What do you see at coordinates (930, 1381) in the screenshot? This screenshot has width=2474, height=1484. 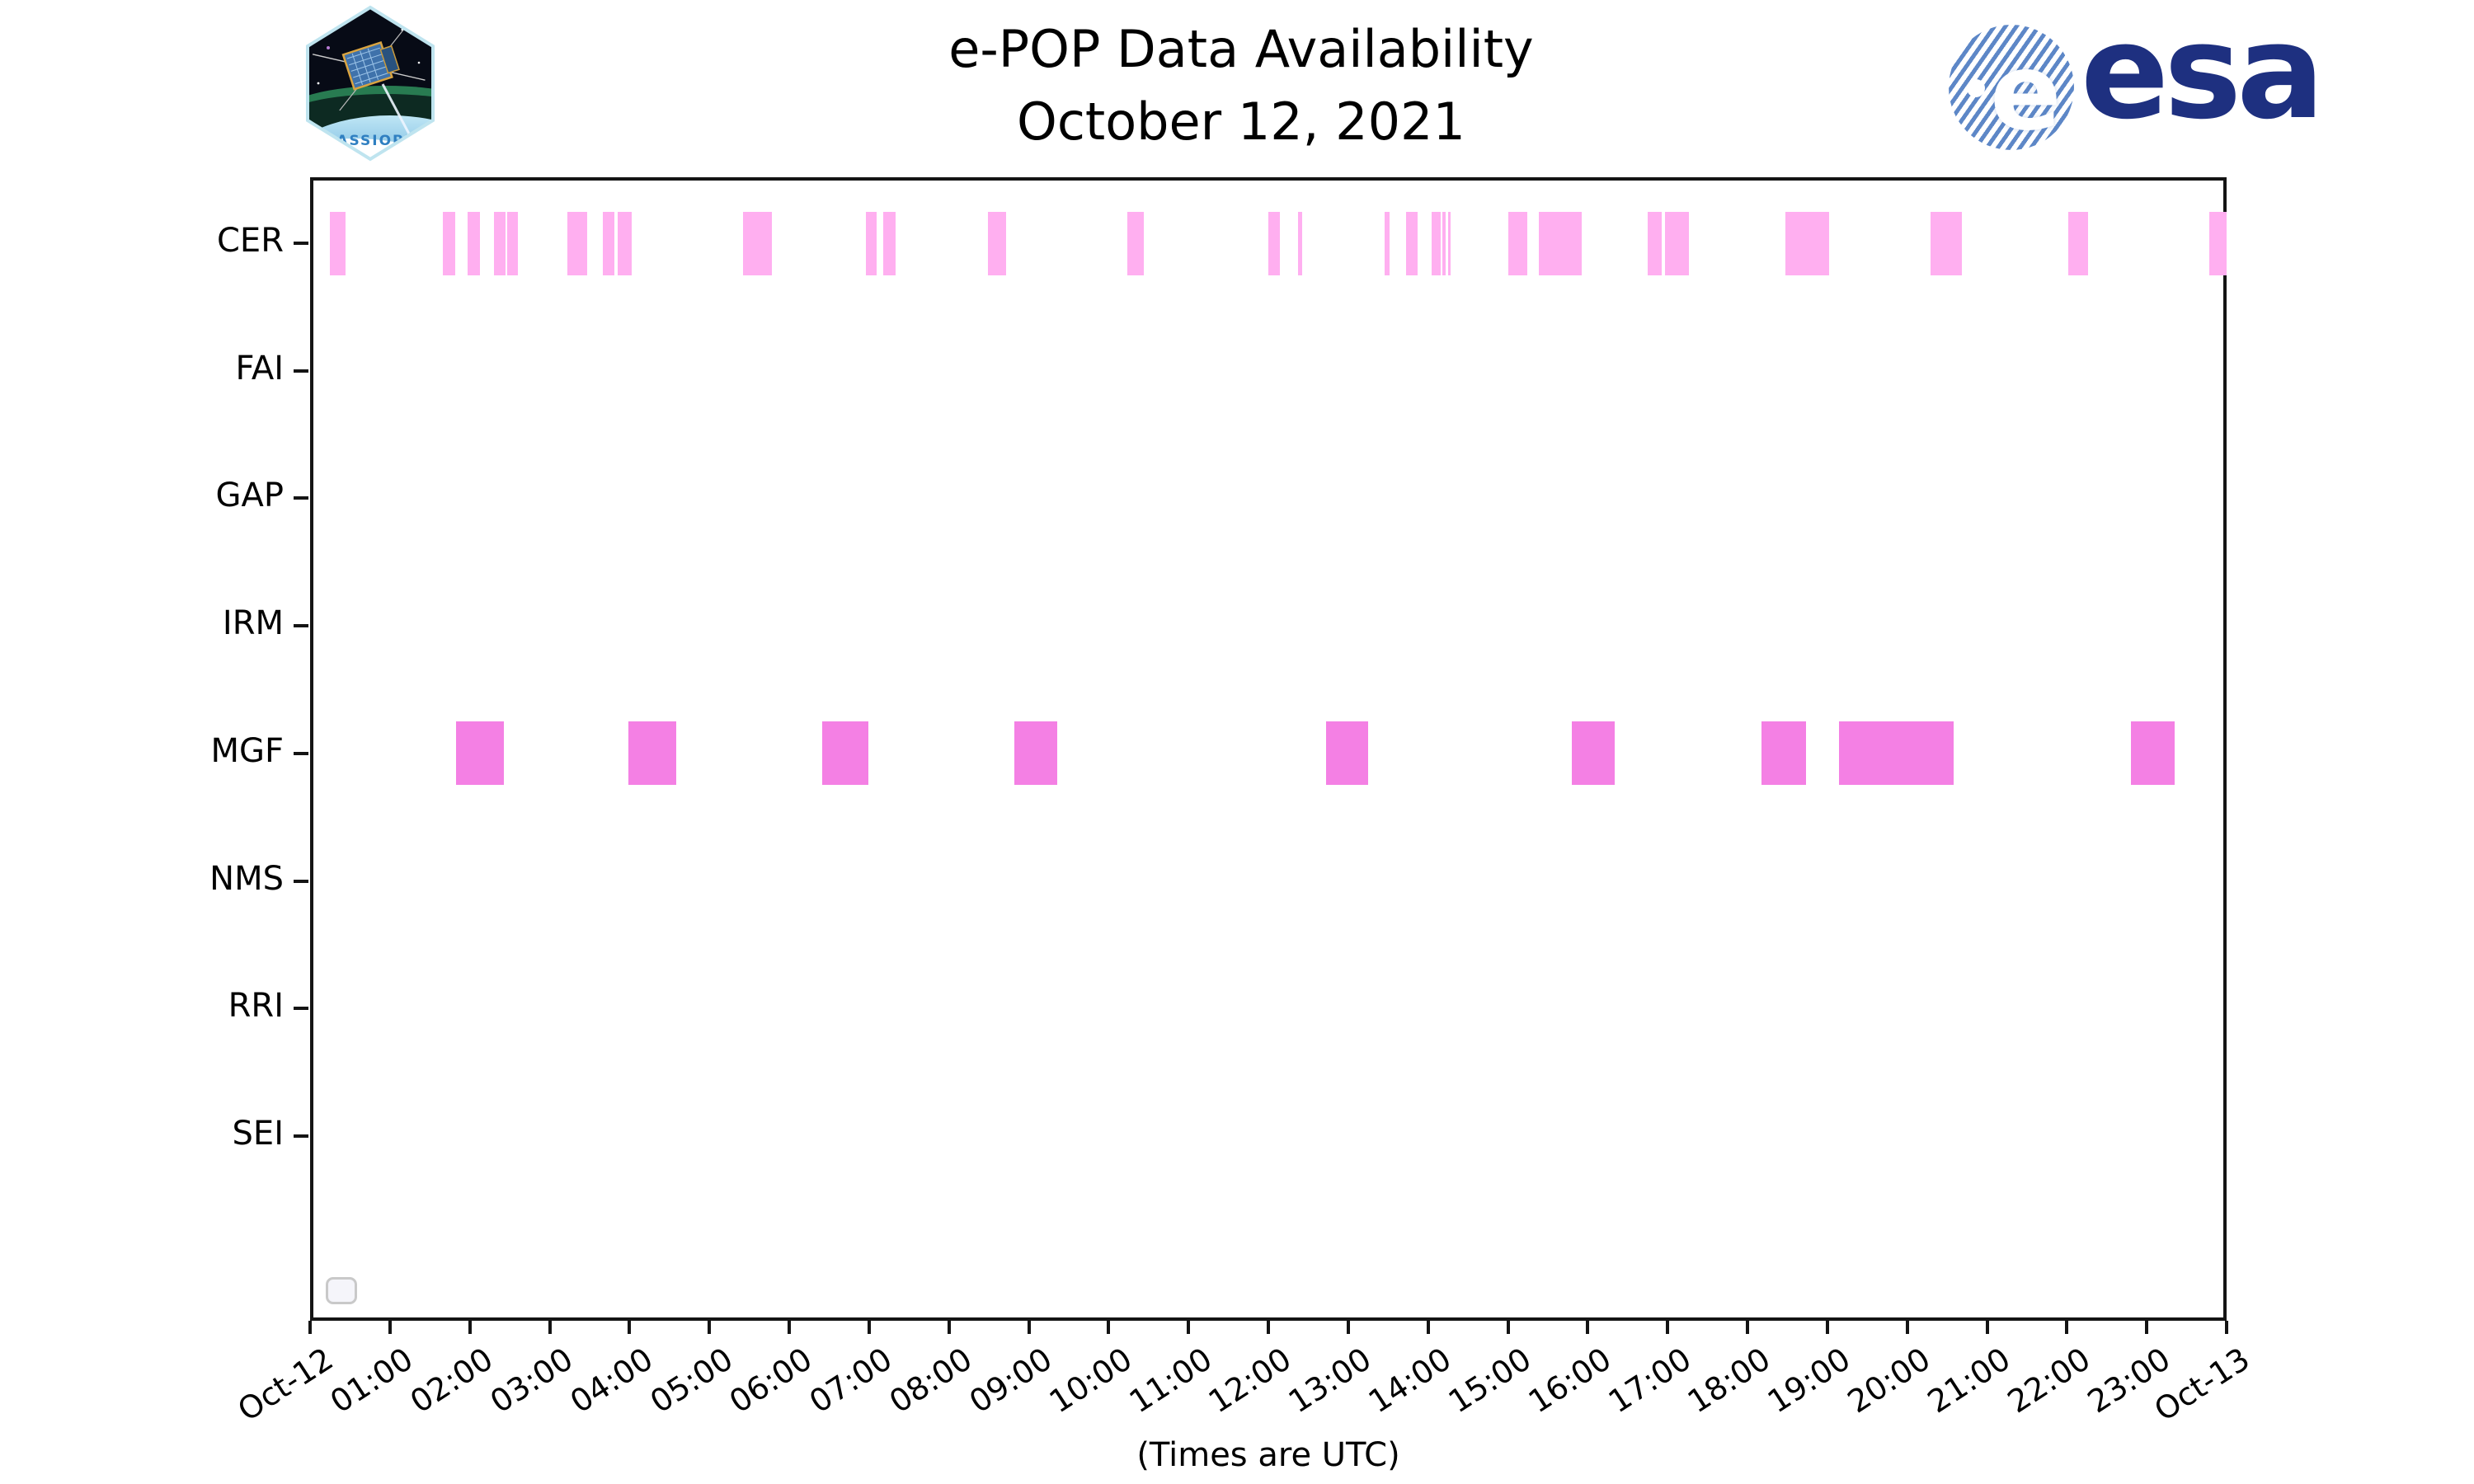 I see `x-tick-label-text: 08:00` at bounding box center [930, 1381].